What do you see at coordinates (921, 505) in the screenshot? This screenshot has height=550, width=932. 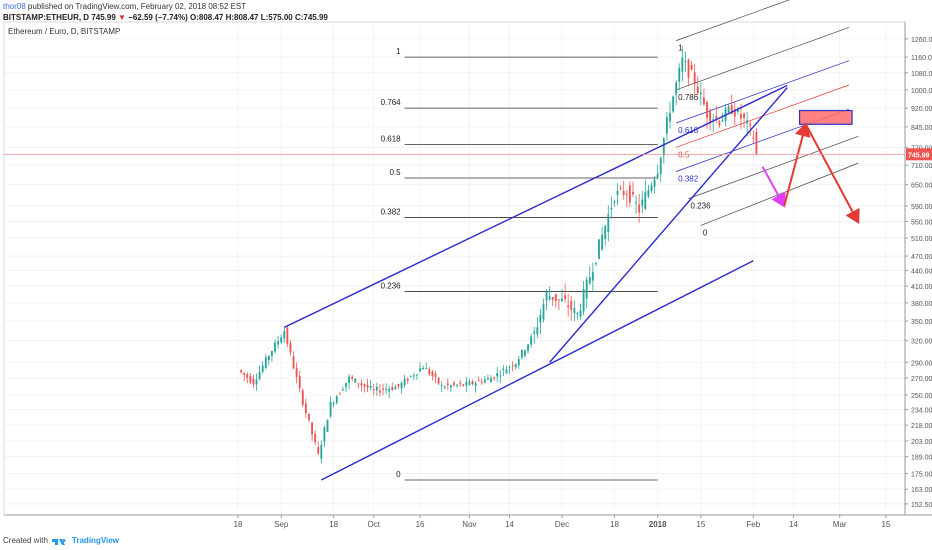 I see `price-tick-label: 152.50` at bounding box center [921, 505].